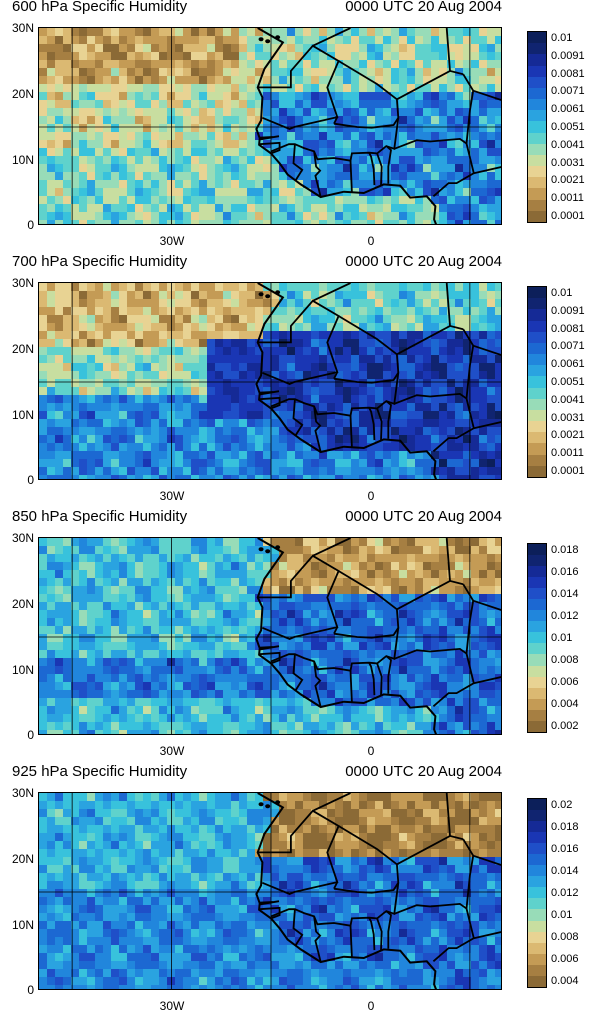  What do you see at coordinates (22, 28) in the screenshot?
I see `lat-tick-label: 30N` at bounding box center [22, 28].